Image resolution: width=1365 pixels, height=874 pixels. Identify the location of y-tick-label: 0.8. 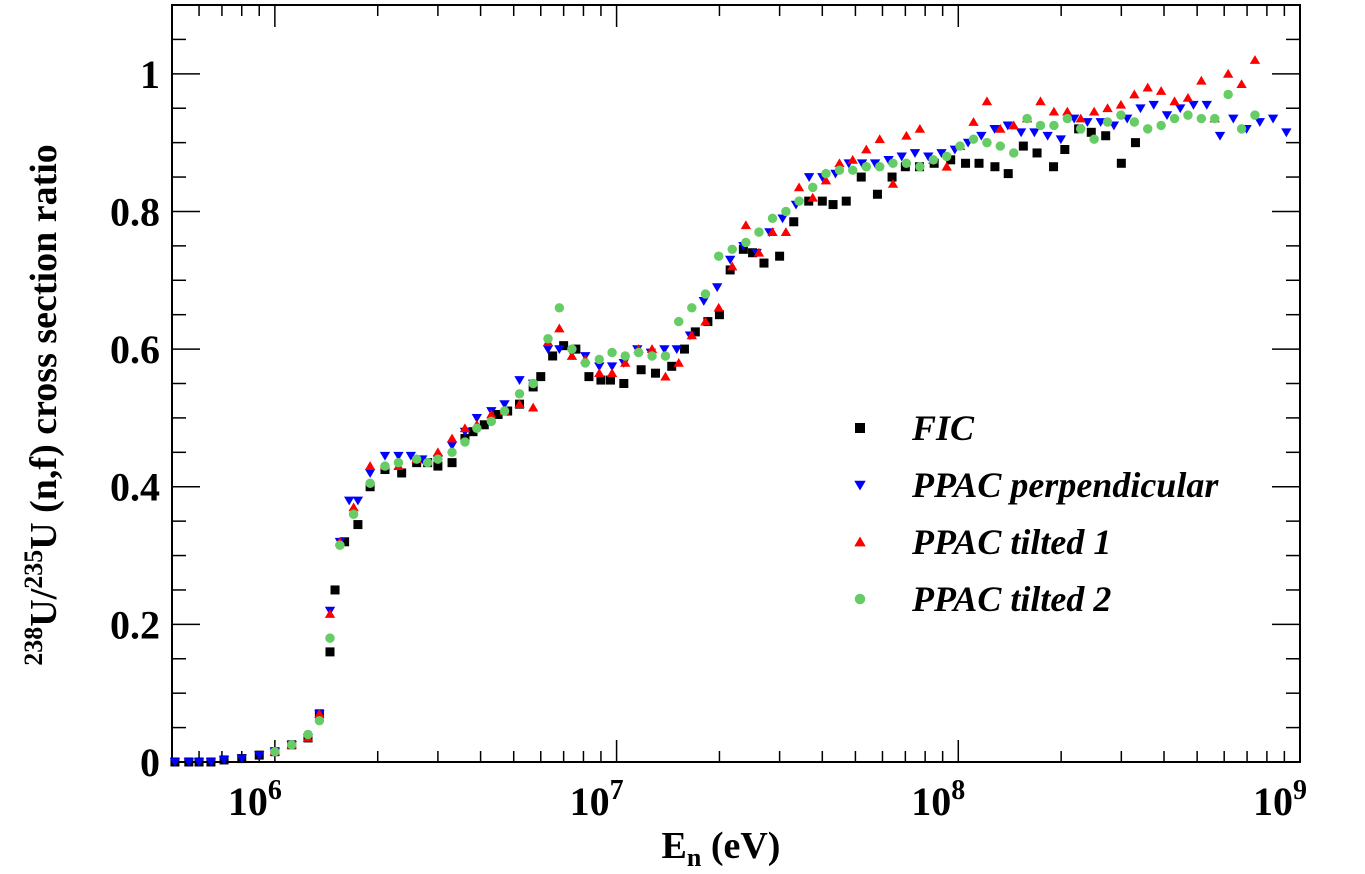
(135, 211).